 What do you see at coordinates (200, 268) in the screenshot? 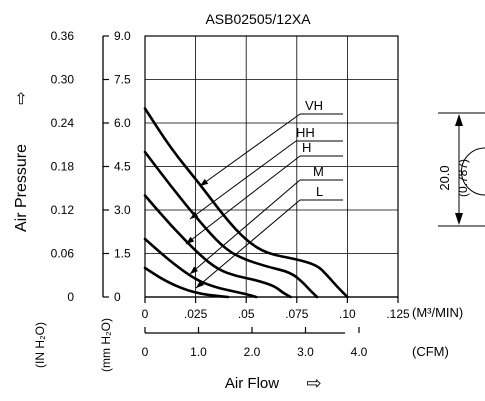
I see `curve-m` at bounding box center [200, 268].